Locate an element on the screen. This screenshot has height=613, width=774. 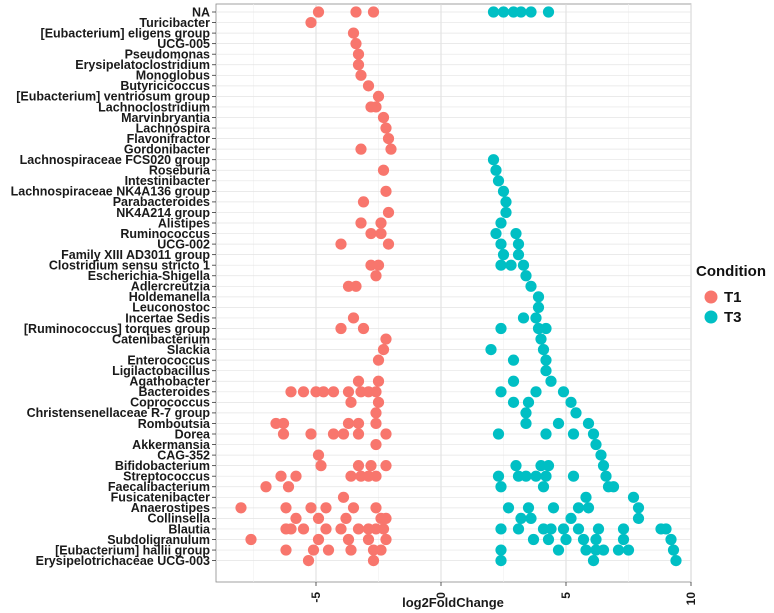
point-t1-flavonifractor is located at coordinates (388, 139).